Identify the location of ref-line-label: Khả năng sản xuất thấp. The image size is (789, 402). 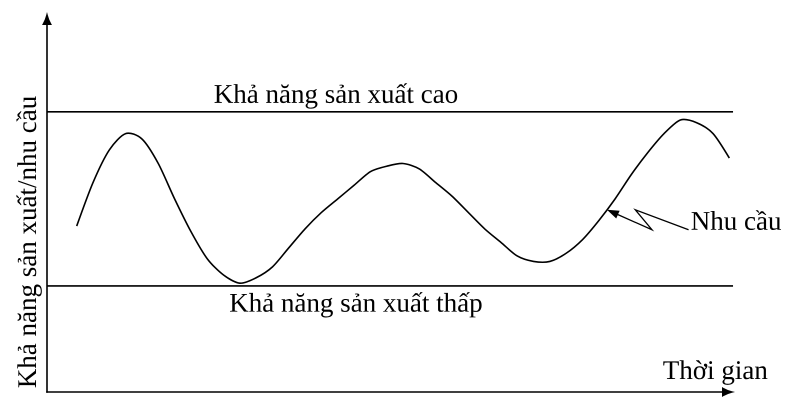
(356, 305).